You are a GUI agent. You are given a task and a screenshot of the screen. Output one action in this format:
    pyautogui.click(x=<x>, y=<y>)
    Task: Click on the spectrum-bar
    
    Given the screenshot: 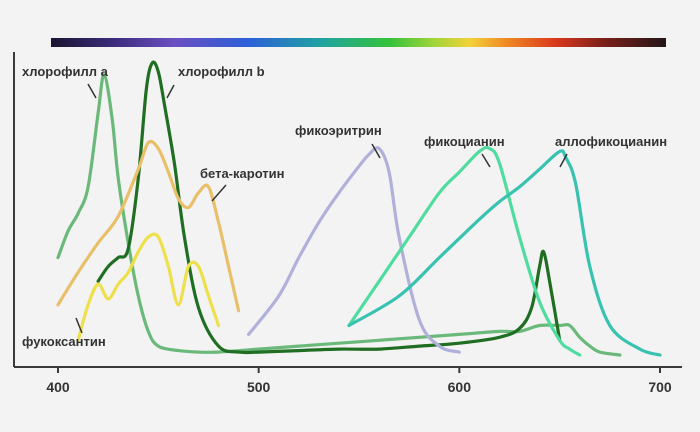 What is the action you would take?
    pyautogui.click(x=358, y=42)
    